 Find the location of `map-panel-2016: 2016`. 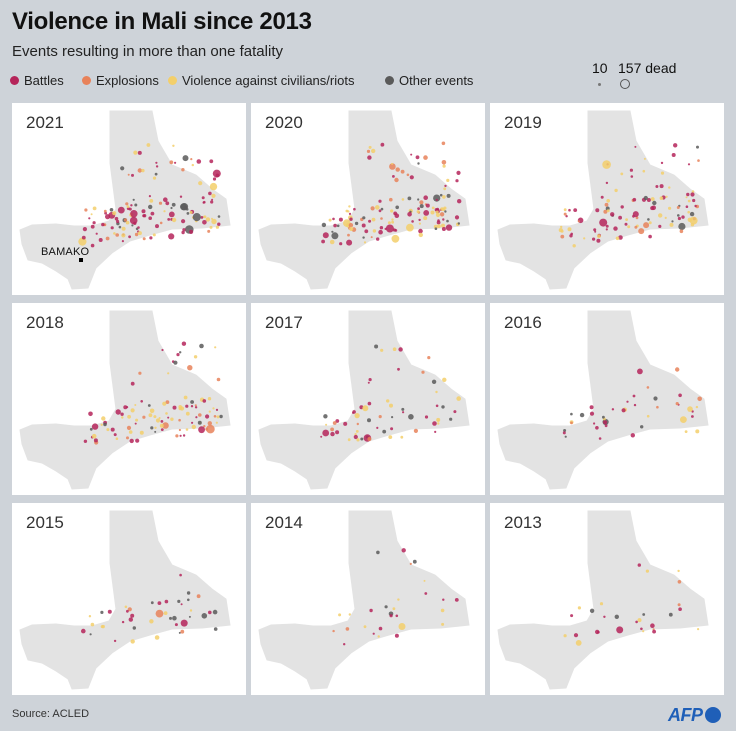

map-panel-2016: 2016 is located at coordinates (607, 399).